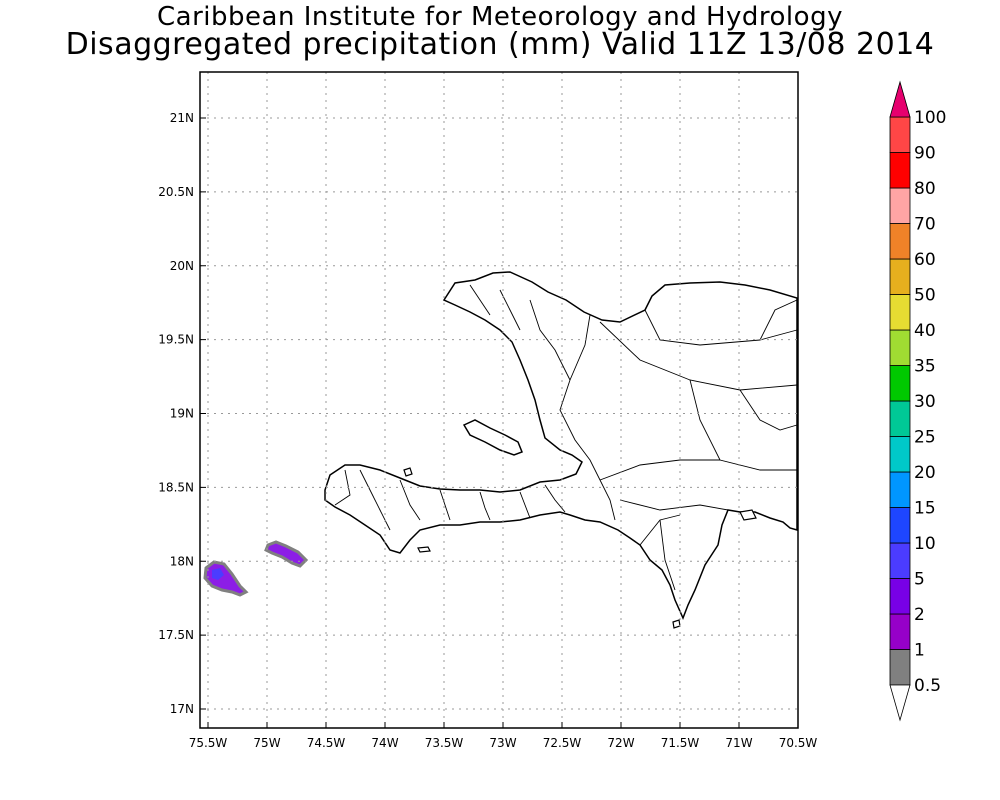 Image resolution: width=1000 pixels, height=800 pixels. Describe the element at coordinates (182, 266) in the screenshot. I see `lat-tick-label: 20N` at that location.